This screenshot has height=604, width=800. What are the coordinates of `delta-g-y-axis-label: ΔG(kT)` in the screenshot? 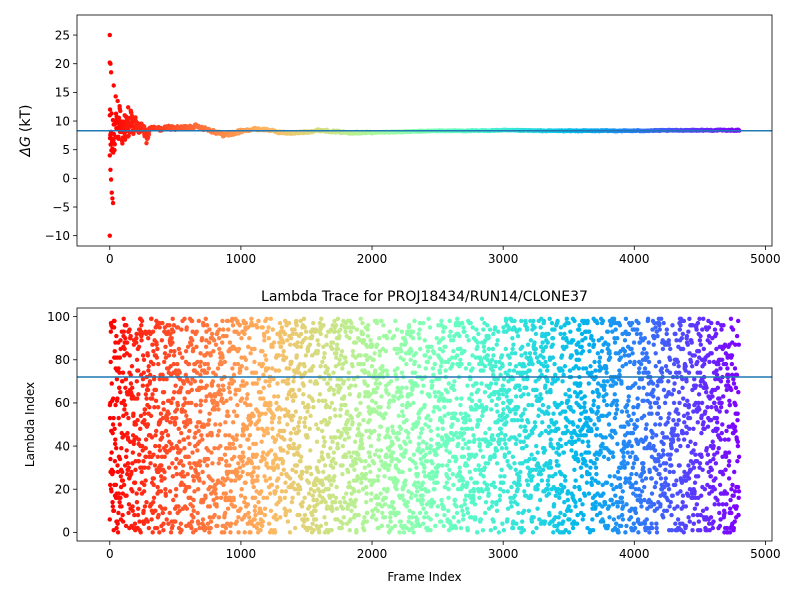 It's located at (26, 130).